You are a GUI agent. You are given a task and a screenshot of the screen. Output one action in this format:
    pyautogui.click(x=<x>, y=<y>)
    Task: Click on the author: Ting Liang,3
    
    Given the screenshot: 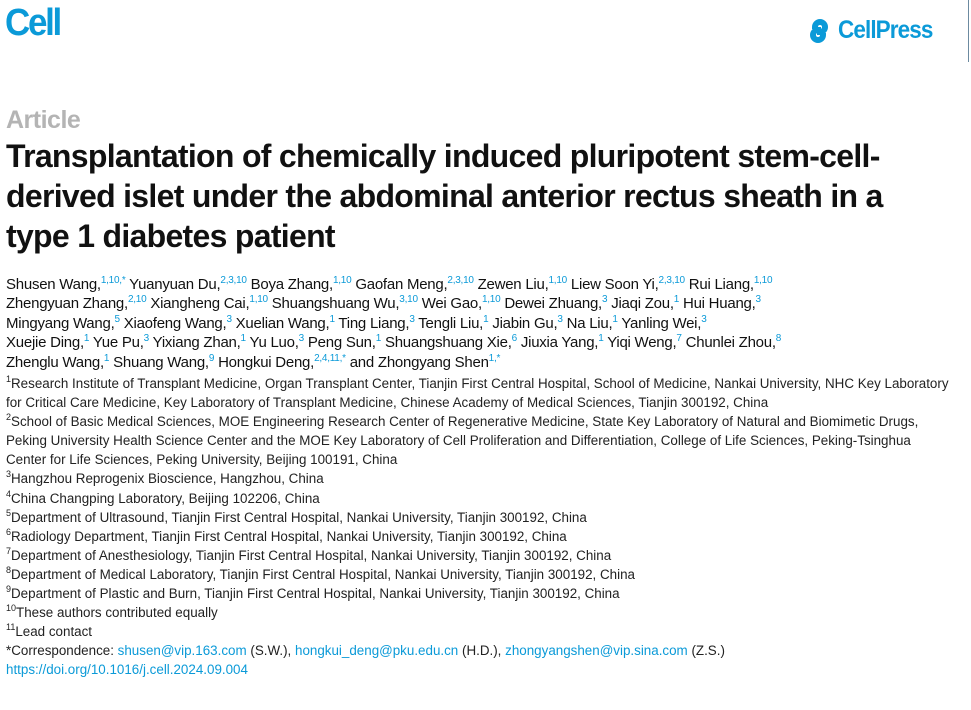 What is the action you would take?
    pyautogui.click(x=376, y=322)
    